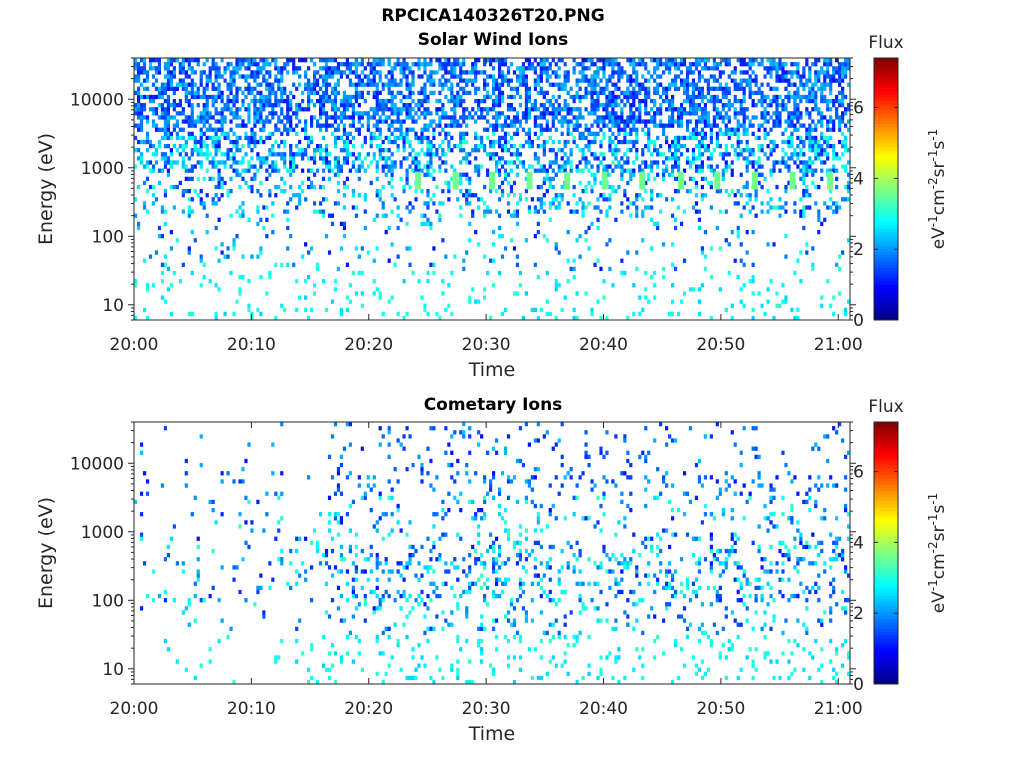 This screenshot has height=768, width=1024. I want to click on unit-part: s, so click(939, 145).